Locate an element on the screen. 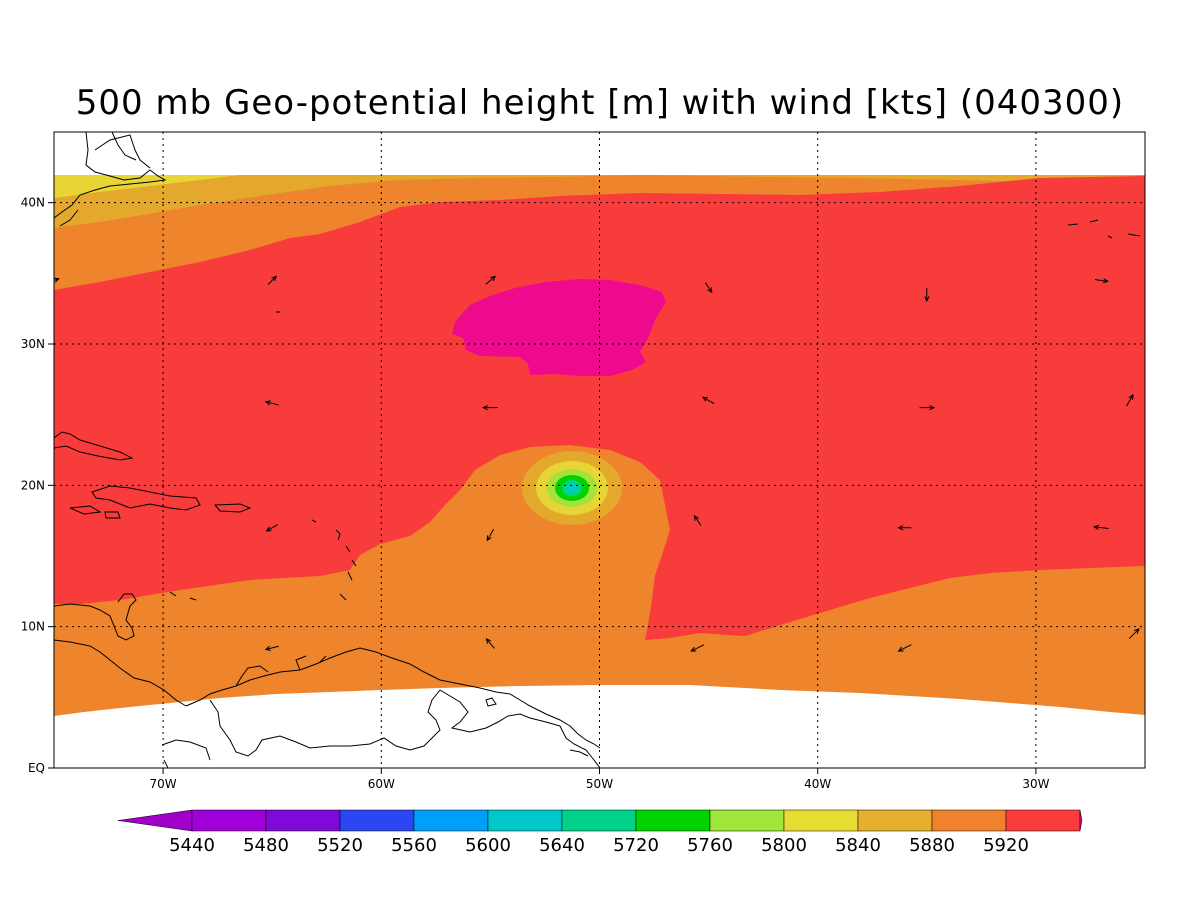 Image resolution: width=1200 pixels, height=900 pixels. y-tick-label: 40N is located at coordinates (33, 203).